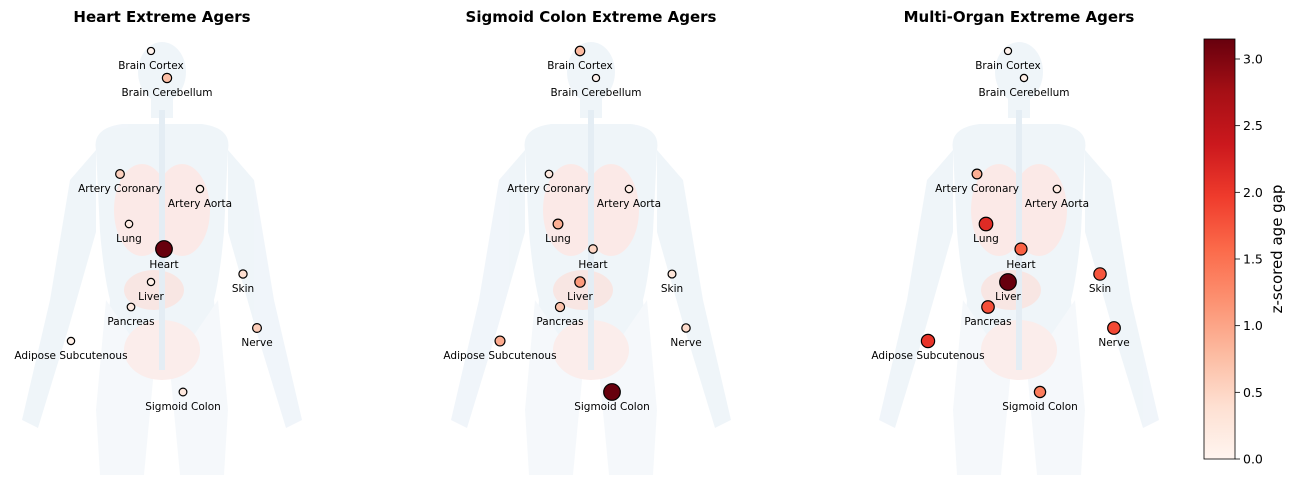 This screenshot has width=1294, height=485. I want to click on colorbar-gradient, so click(1219, 249).